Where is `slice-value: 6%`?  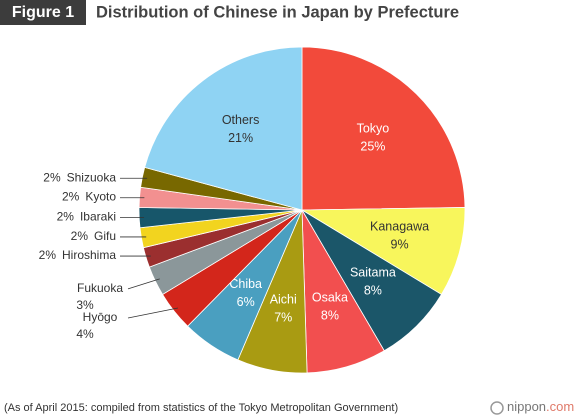 slice-value: 6% is located at coordinates (246, 302).